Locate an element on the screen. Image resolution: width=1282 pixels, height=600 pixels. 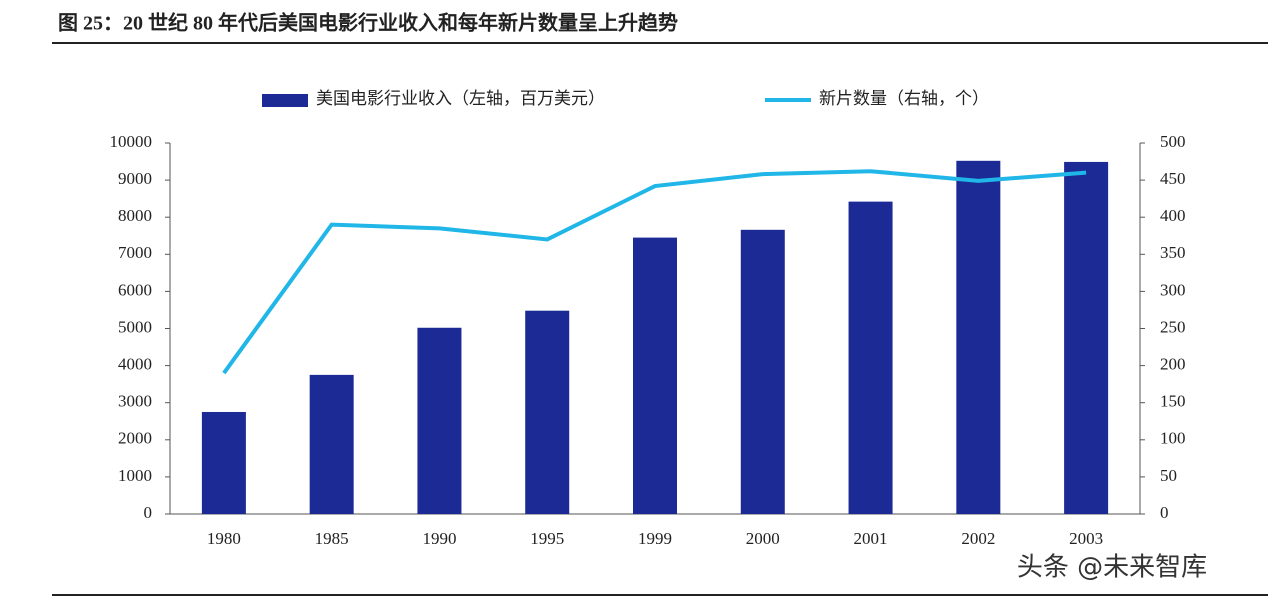
x-tick-label: 1980 is located at coordinates (224, 538).